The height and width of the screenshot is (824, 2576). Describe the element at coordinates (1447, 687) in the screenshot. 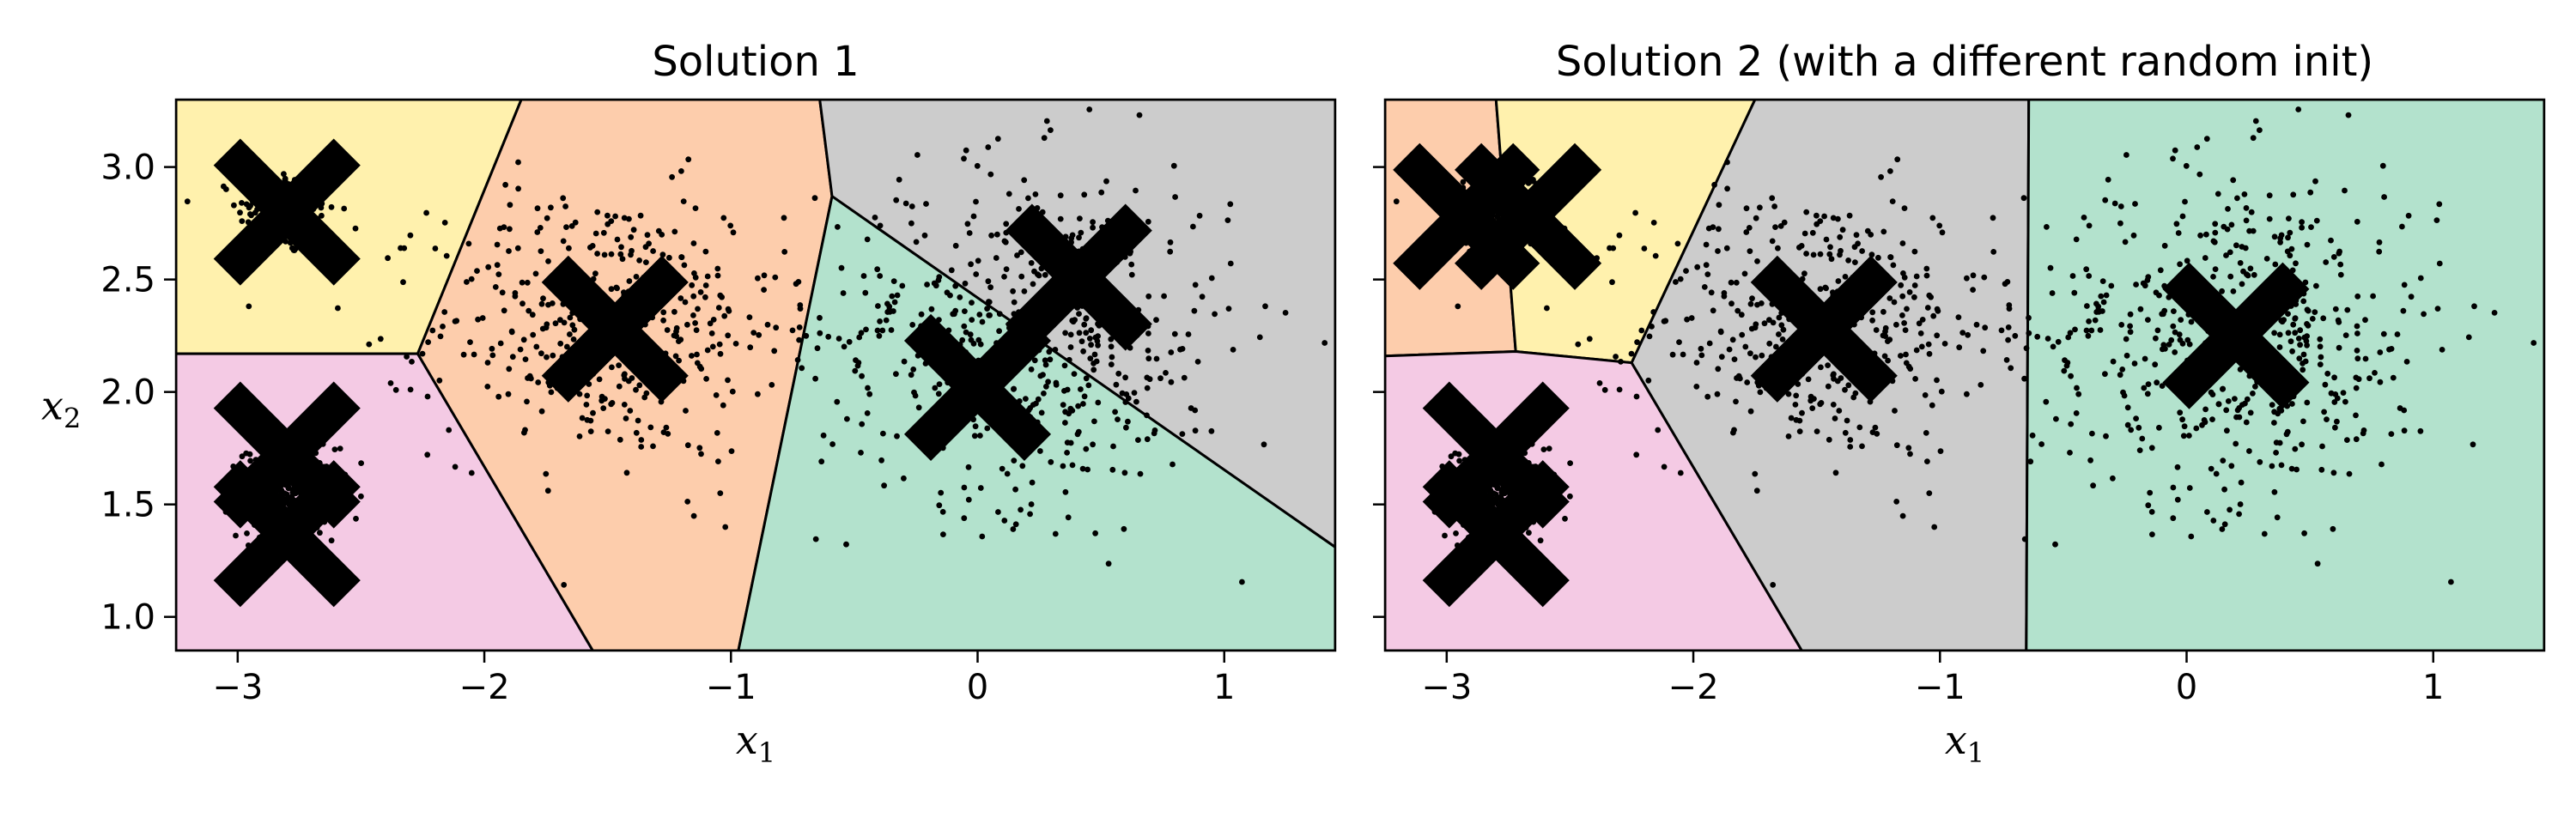

I see `x-tick-label: −3` at that location.